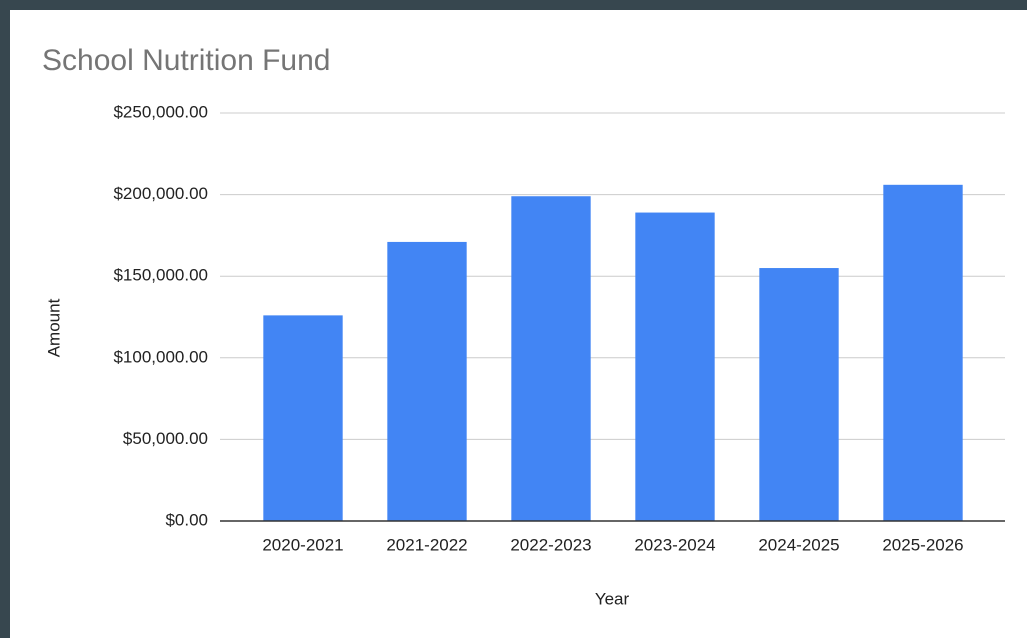  I want to click on x-axis-label: Year, so click(612, 598).